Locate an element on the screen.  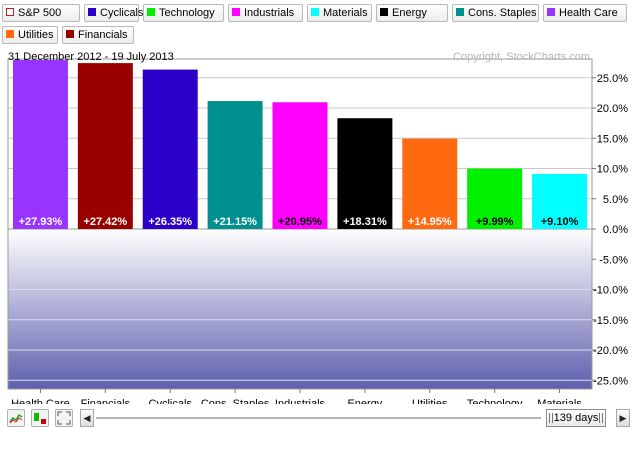
bar-value-label: +26.35% is located at coordinates (170, 222).